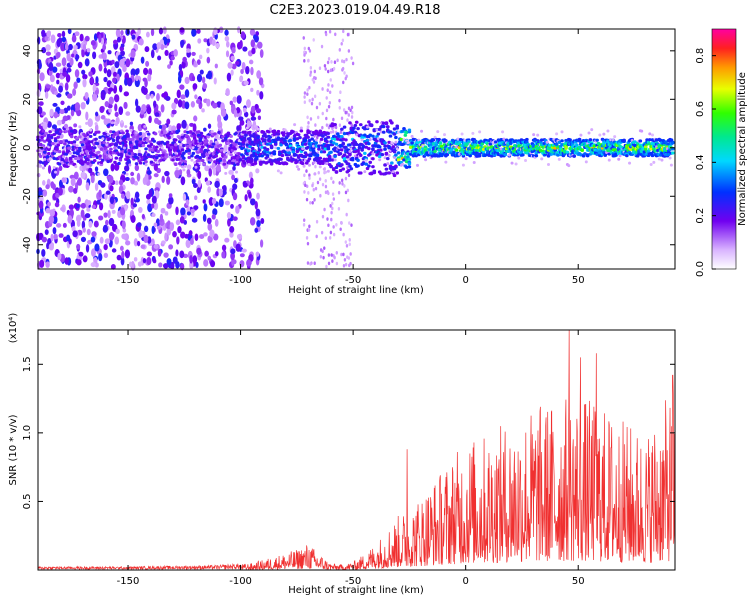 Image resolution: width=750 pixels, height=600 pixels. I want to click on colorbar-gradient, so click(724, 149).